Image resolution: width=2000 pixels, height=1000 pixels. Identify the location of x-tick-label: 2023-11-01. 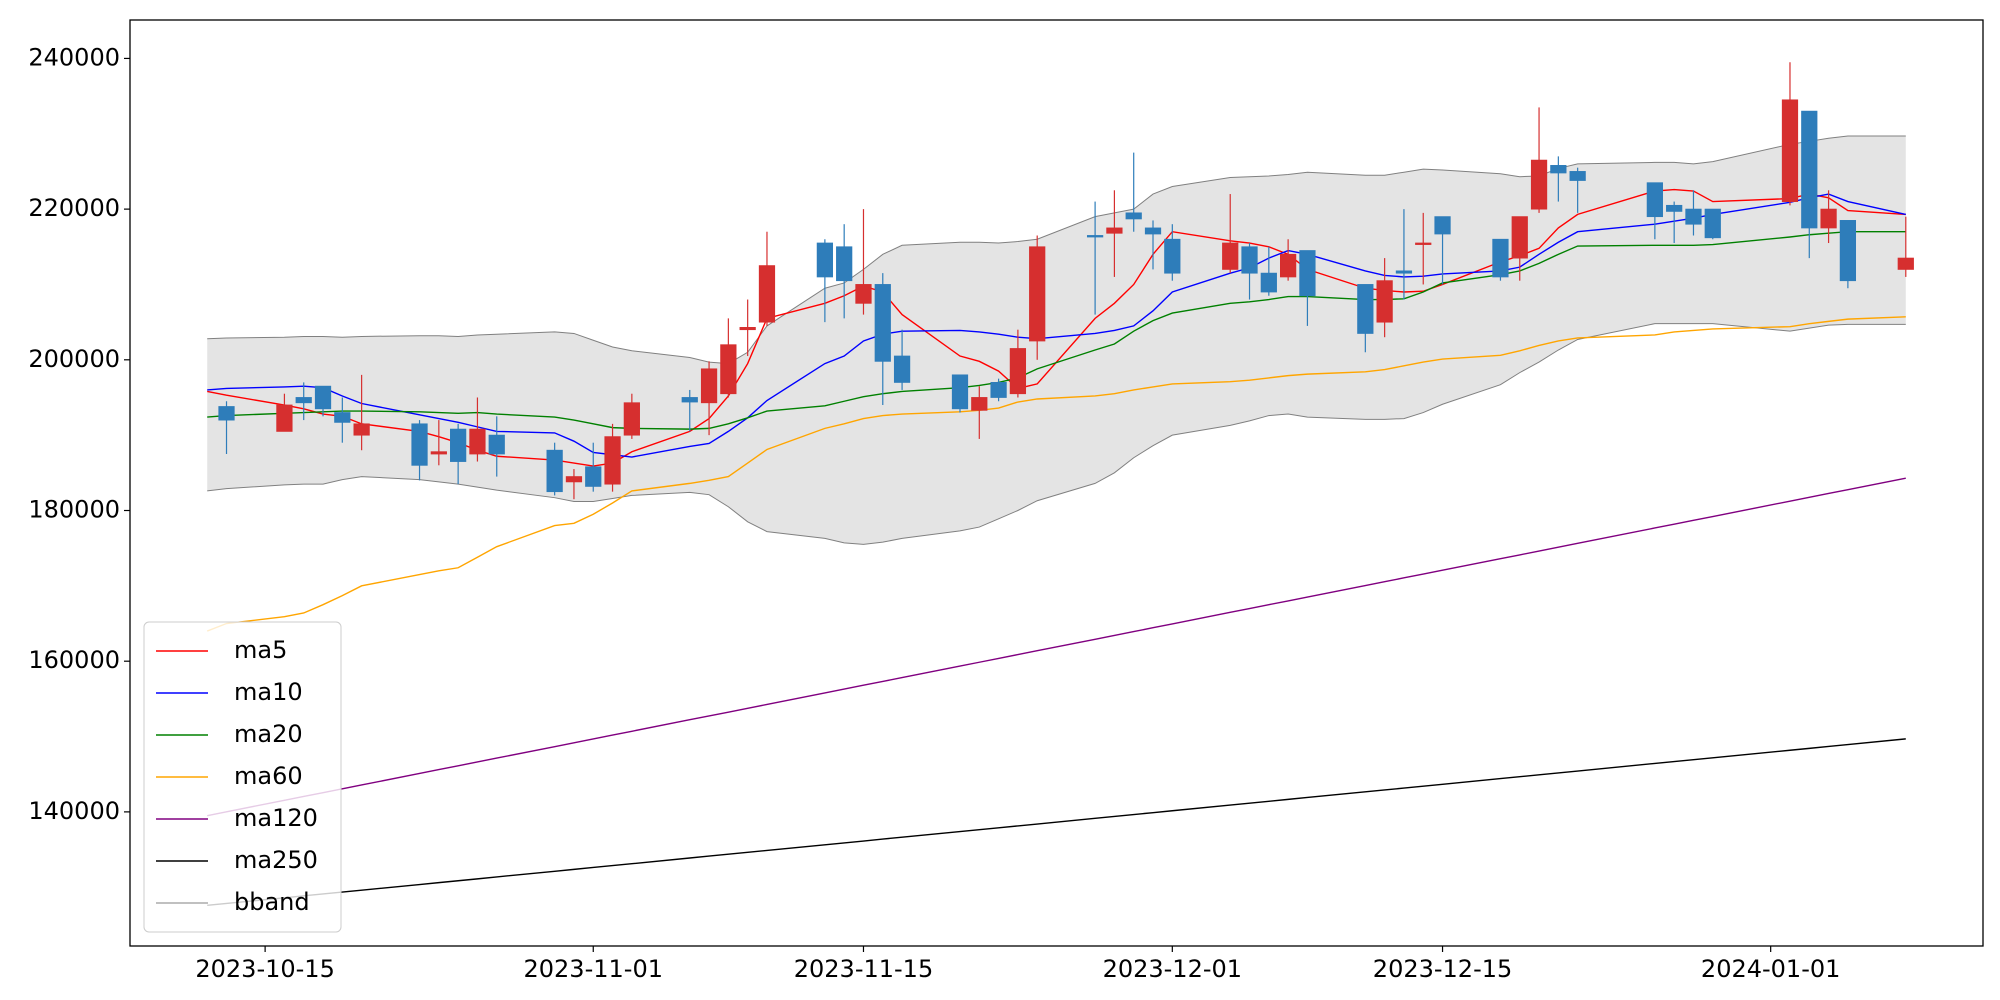
(593, 969).